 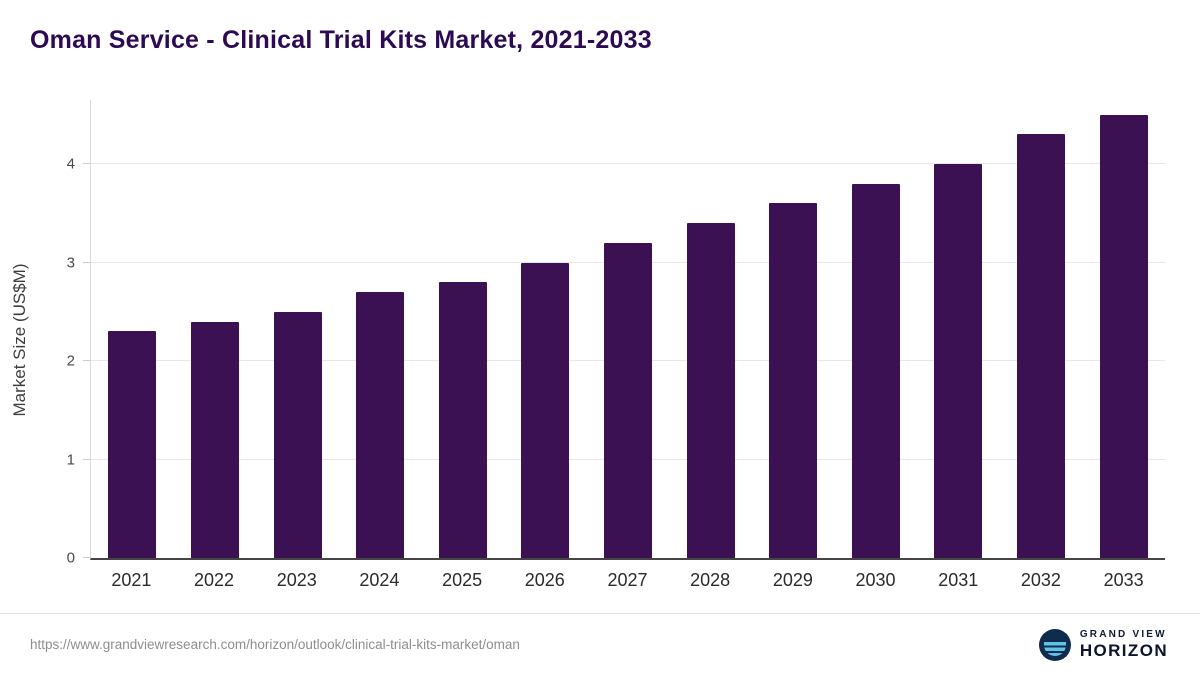 What do you see at coordinates (627, 400) in the screenshot?
I see `bar-2027` at bounding box center [627, 400].